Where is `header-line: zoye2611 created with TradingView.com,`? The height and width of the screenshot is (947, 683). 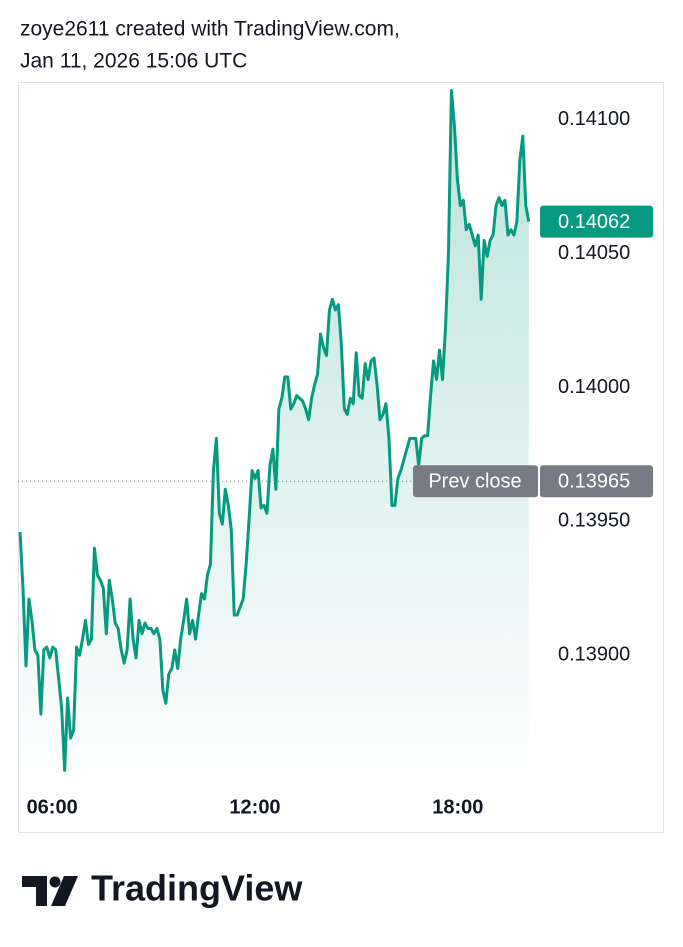 header-line: zoye2611 created with TradingView.com, is located at coordinates (210, 29).